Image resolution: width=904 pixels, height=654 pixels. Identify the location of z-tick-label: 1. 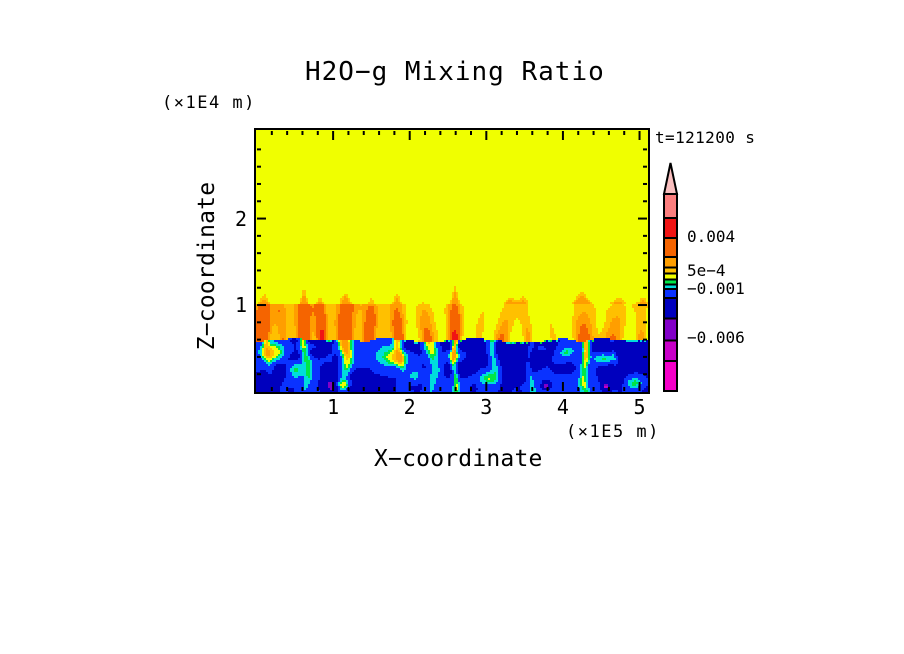
(240, 305).